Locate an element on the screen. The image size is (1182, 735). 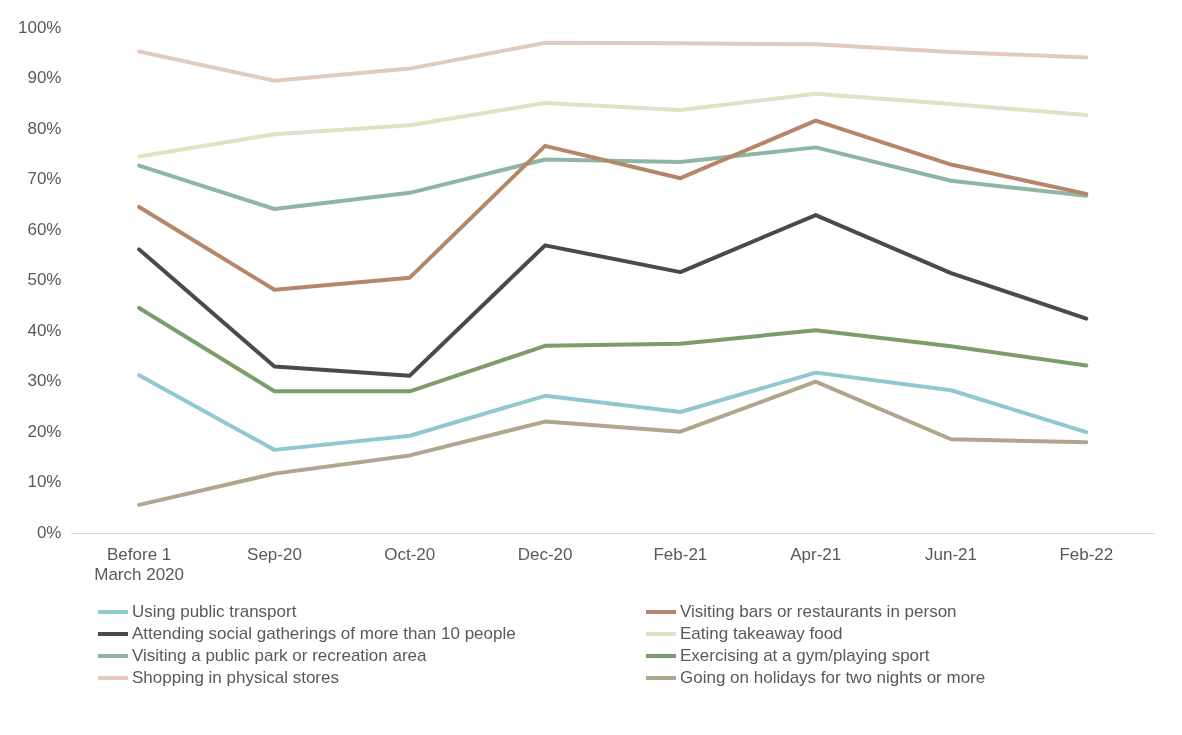
legend-label: Eating takeaway food is located at coordinates (761, 634).